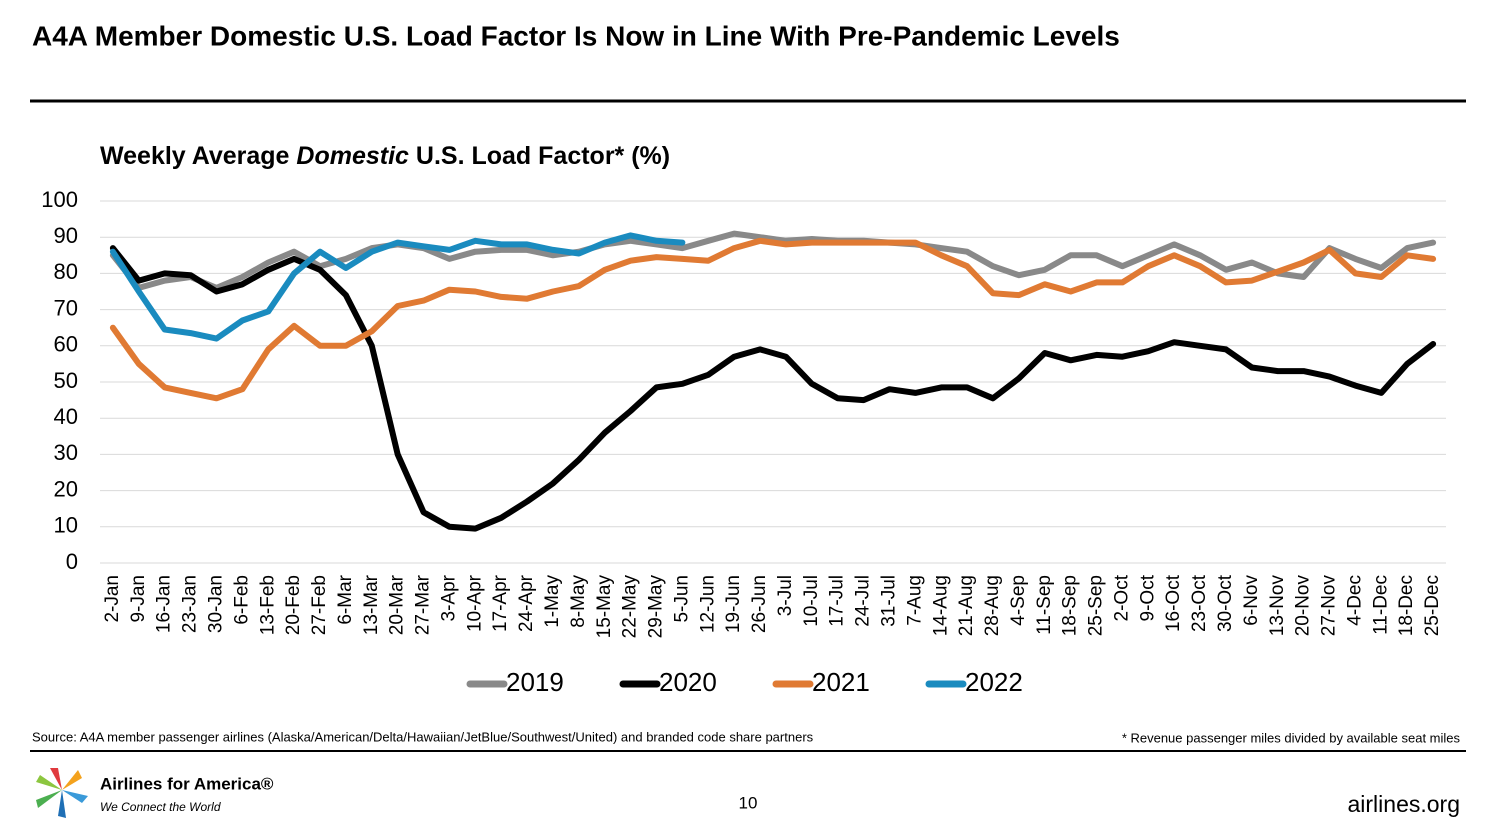 The width and height of the screenshot is (1500, 839). Describe the element at coordinates (138, 599) in the screenshot. I see `x-tick-label: 9-Jan` at that location.